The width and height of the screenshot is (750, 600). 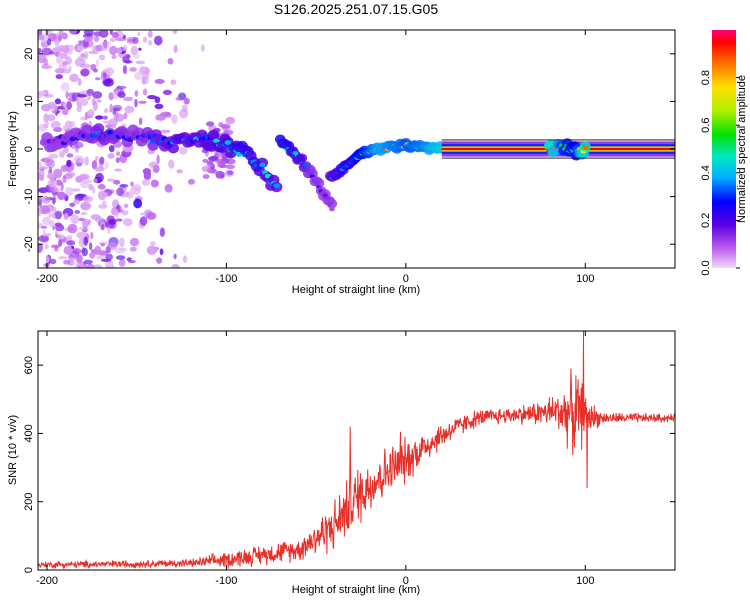 I want to click on y-tick-label: -20, so click(x=29, y=244).